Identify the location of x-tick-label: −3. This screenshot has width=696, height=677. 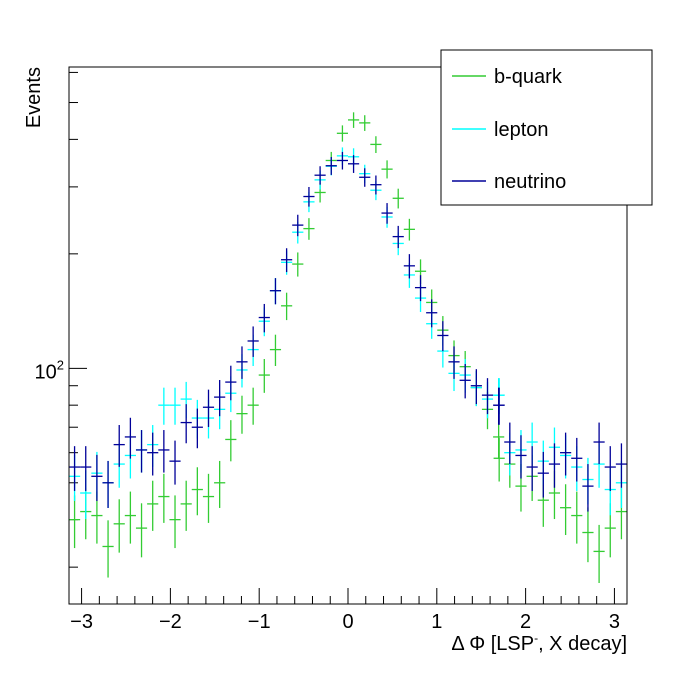
(81, 622).